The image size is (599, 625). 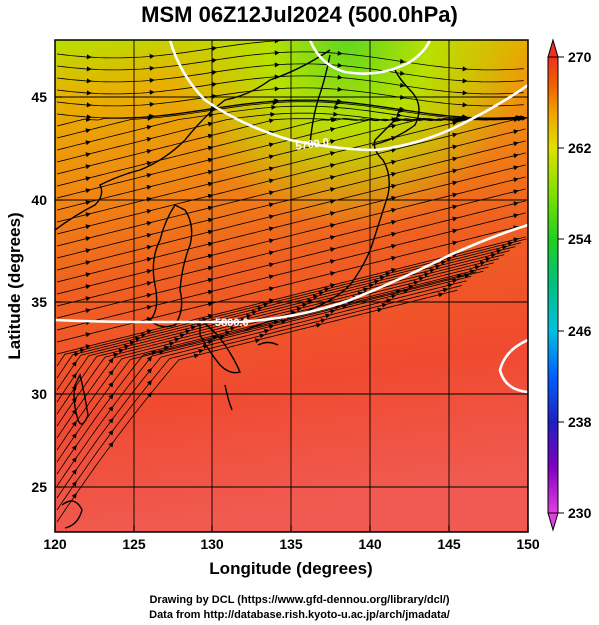 I want to click on colorbar-tick-label: 230, so click(x=580, y=513).